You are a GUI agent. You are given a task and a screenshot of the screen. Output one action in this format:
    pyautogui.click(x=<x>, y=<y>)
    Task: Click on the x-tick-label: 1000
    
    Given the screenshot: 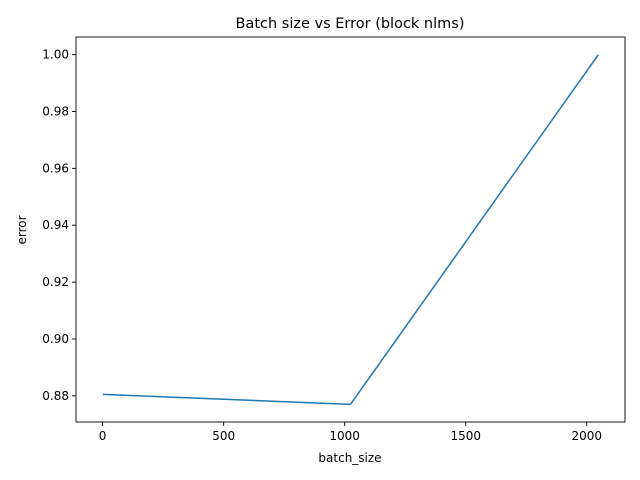 What is the action you would take?
    pyautogui.click(x=344, y=436)
    